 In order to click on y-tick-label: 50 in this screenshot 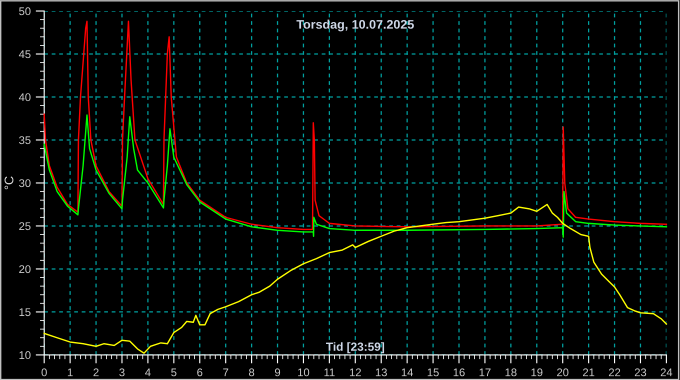, I will do `click(25, 11)`.